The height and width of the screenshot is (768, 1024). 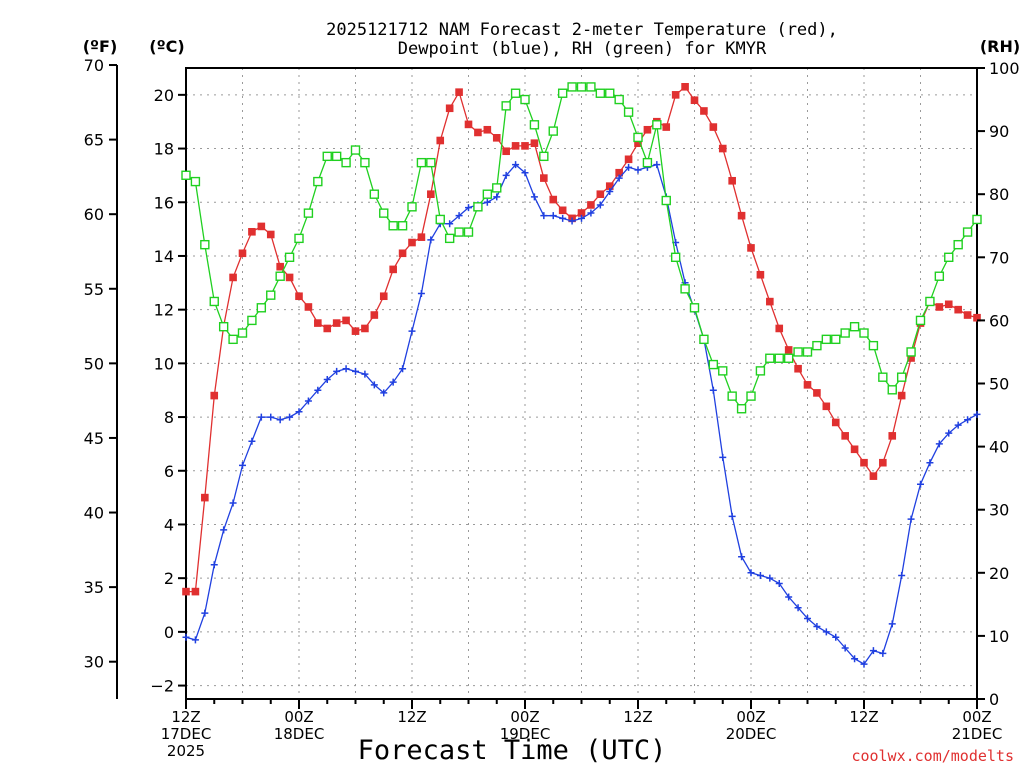 What do you see at coordinates (166, 46) in the screenshot?
I see `celsius-axis-label: (ºC)` at bounding box center [166, 46].